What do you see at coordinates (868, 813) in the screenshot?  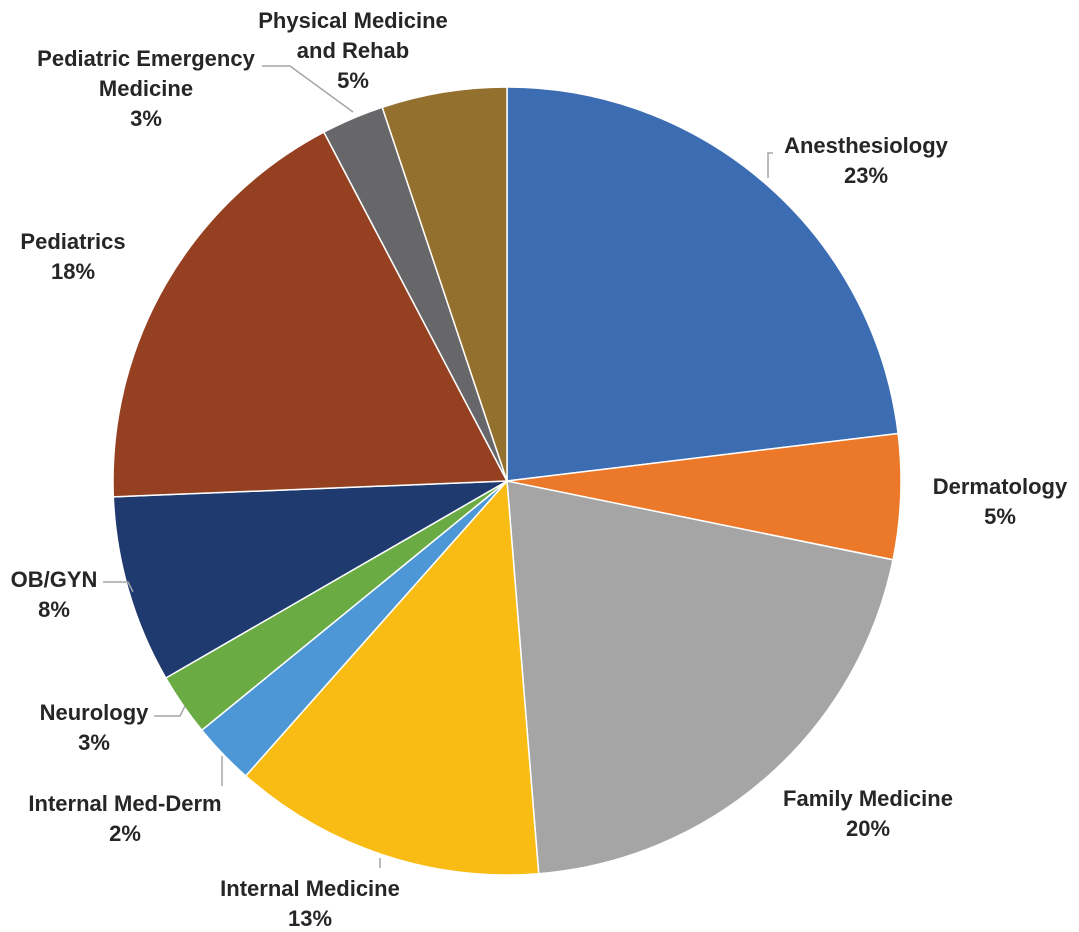 I see `slice-label-family-medicine: Family Medicine 20%` at bounding box center [868, 813].